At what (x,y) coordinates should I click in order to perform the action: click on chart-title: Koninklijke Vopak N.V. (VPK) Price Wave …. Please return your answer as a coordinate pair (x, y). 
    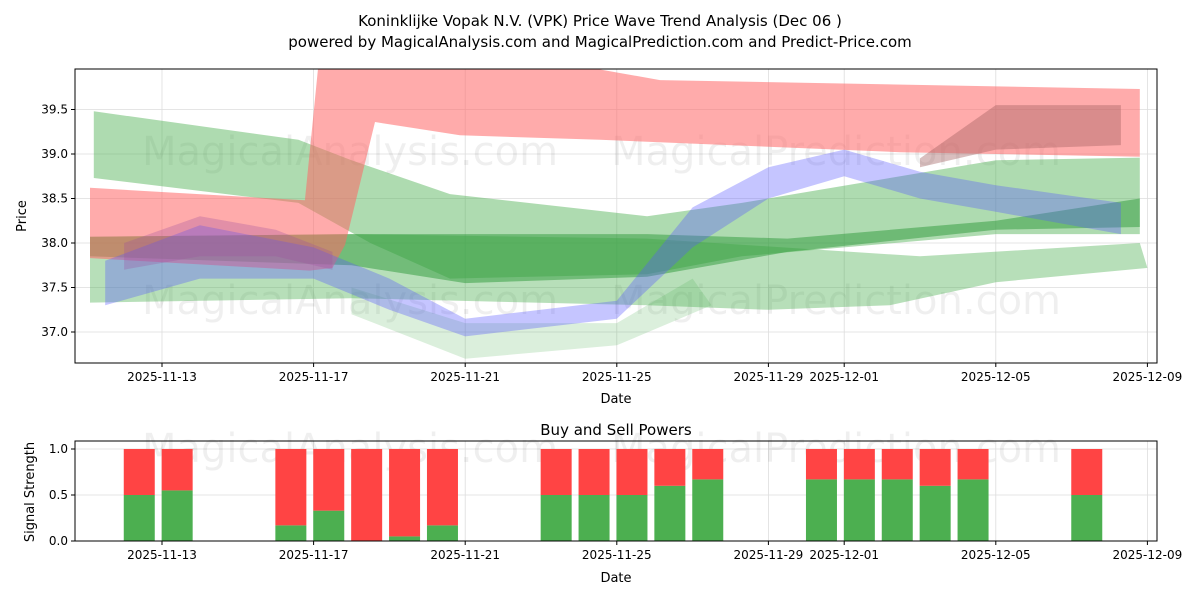
    Looking at the image, I should click on (600, 21).